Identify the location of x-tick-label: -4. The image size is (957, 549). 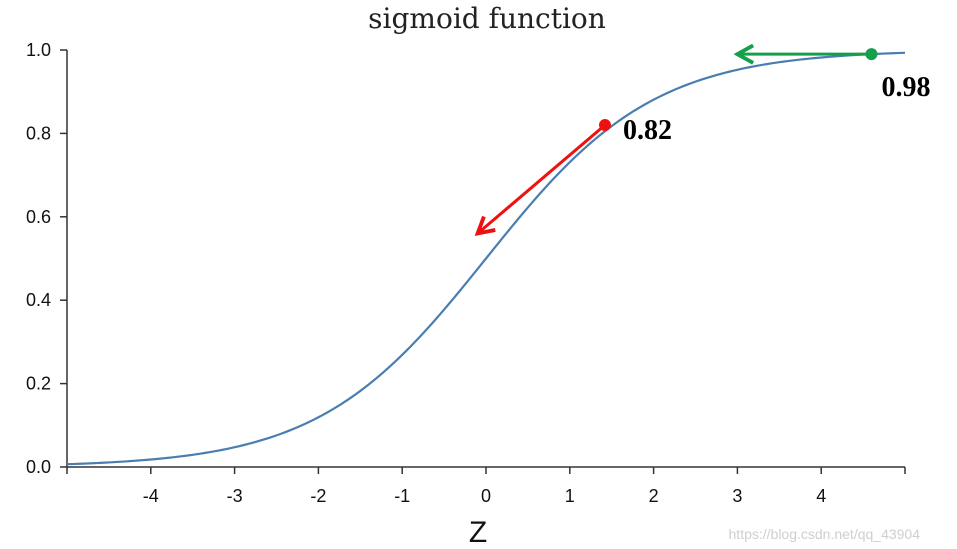
(151, 496).